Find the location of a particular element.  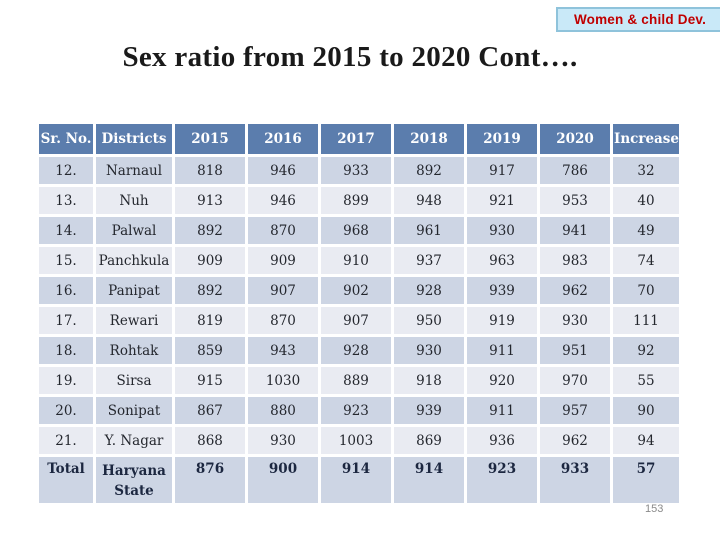

value-cell: 74 is located at coordinates (646, 260).